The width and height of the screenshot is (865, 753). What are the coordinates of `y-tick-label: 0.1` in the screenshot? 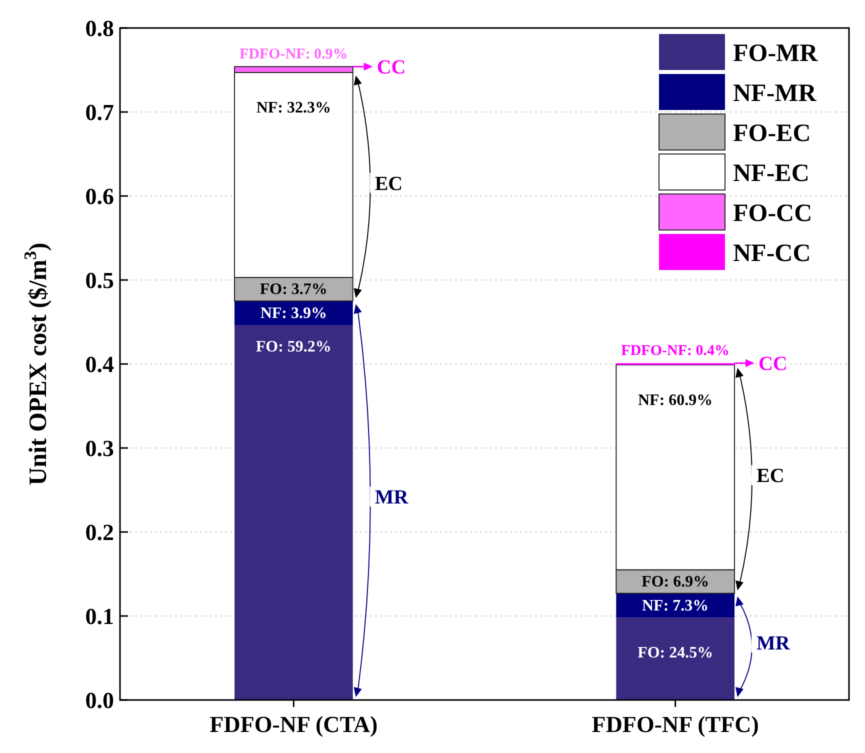 It's located at (99, 616).